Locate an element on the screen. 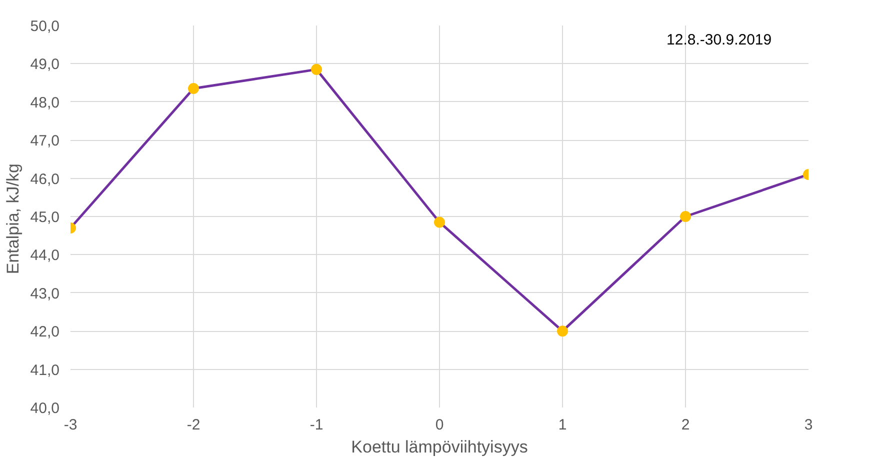 The width and height of the screenshot is (873, 459). annotation: 12.8.-30.9.2019 is located at coordinates (719, 39).